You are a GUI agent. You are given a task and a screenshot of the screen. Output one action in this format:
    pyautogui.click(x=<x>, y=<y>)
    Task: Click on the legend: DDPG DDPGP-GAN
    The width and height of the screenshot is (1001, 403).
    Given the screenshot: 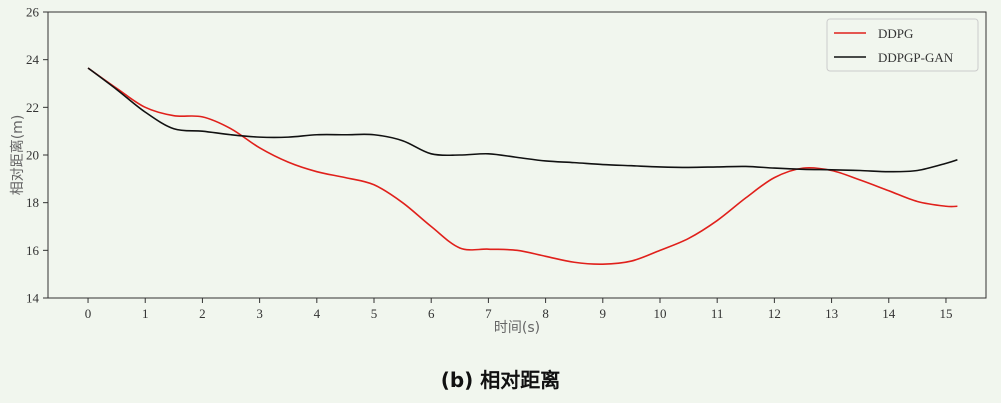 What is the action you would take?
    pyautogui.click(x=902, y=45)
    